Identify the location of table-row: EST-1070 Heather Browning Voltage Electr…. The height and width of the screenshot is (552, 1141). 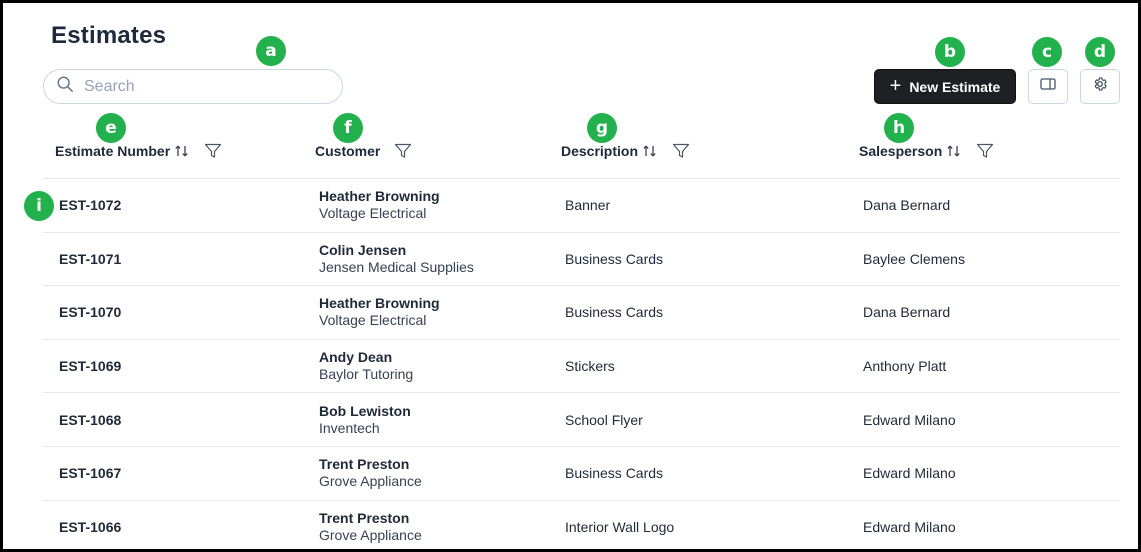
(581, 312).